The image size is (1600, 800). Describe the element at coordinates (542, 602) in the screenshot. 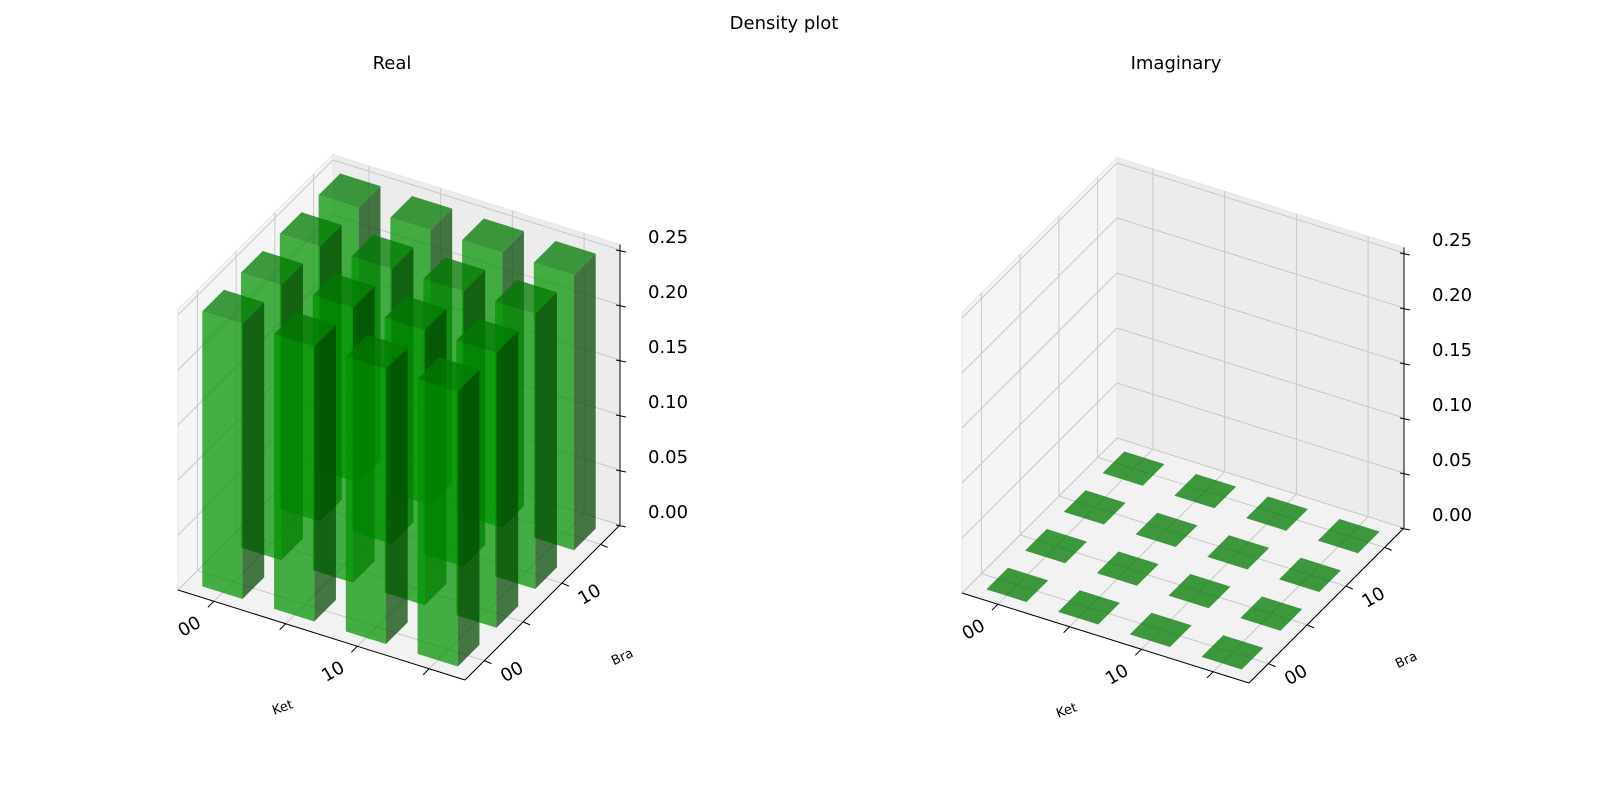

I see `y-axis-line` at that location.